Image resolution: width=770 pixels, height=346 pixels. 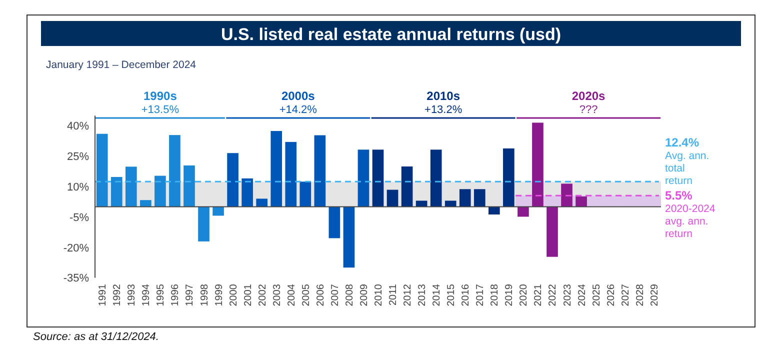 I want to click on x-tick-label: 2023, so click(x=568, y=295).